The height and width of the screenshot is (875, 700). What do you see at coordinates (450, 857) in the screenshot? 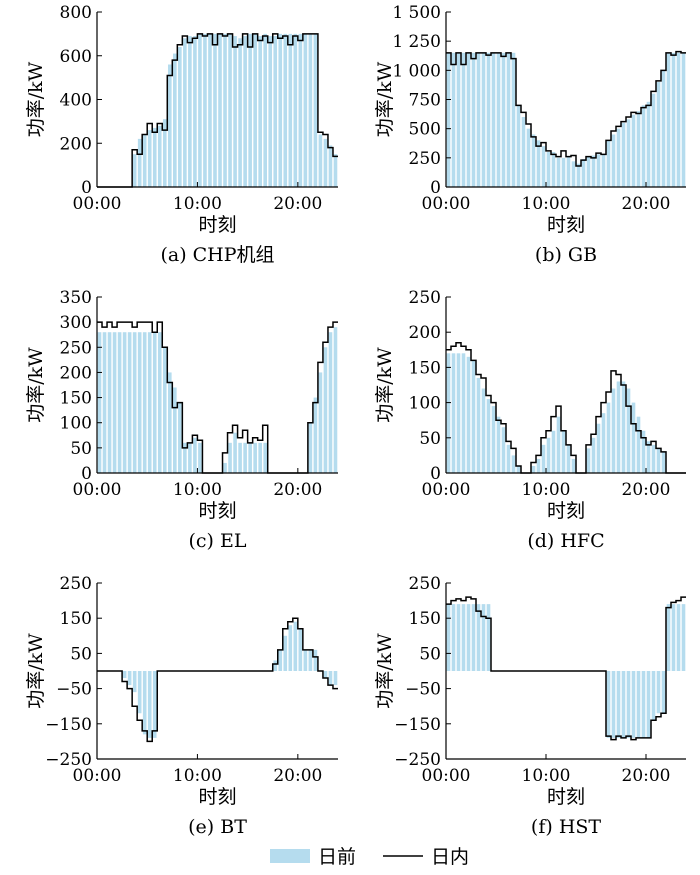
I see `legend-label-intraday: 日内` at bounding box center [450, 857].